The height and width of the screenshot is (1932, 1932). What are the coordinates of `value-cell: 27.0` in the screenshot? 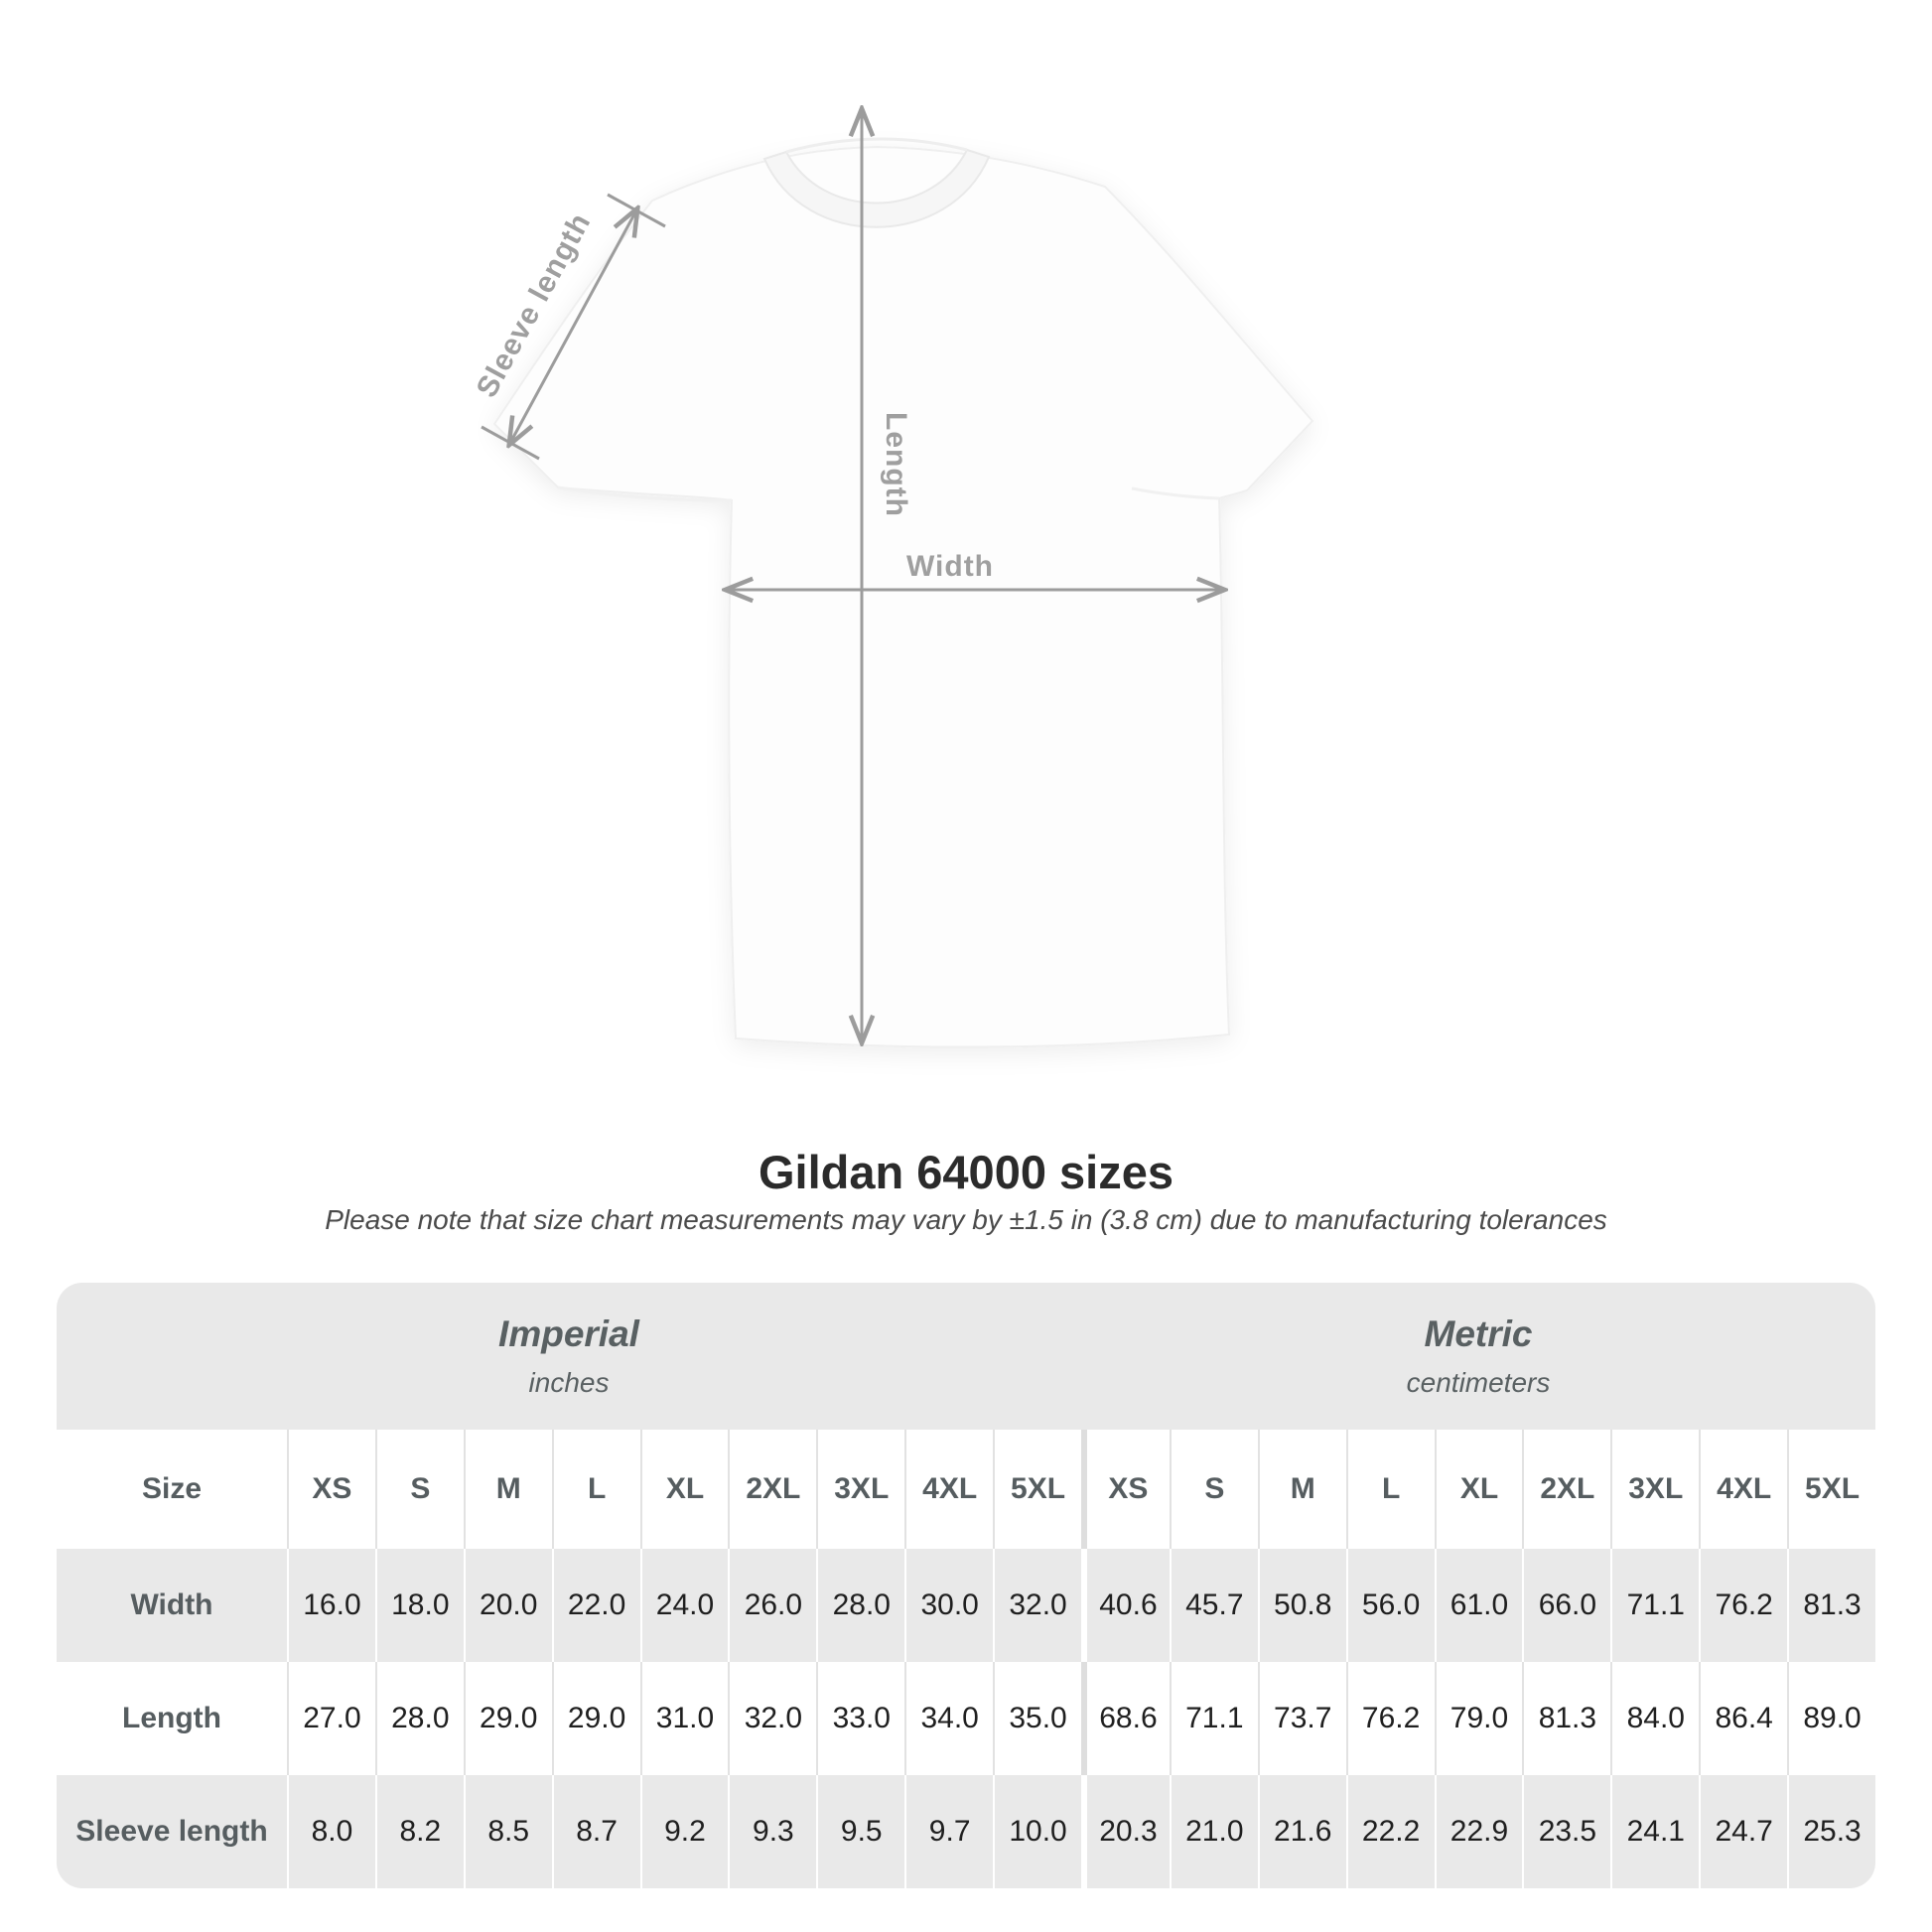 It's located at (331, 1719).